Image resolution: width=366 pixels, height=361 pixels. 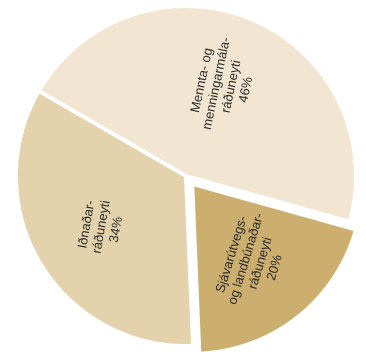 I want to click on slice-value-label: 46%, so click(x=245, y=89).